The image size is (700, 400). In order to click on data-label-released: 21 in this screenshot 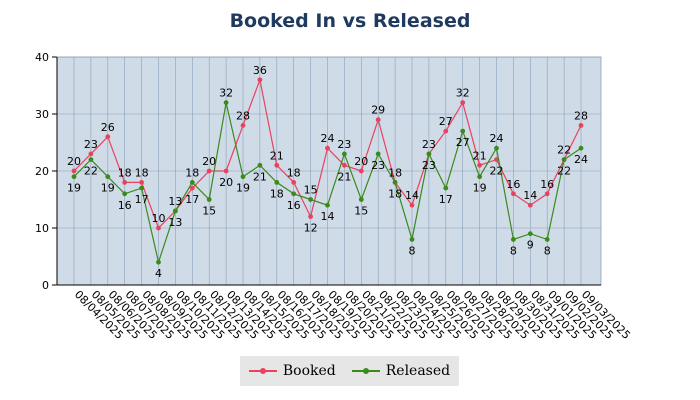, I will do `click(260, 176)`.